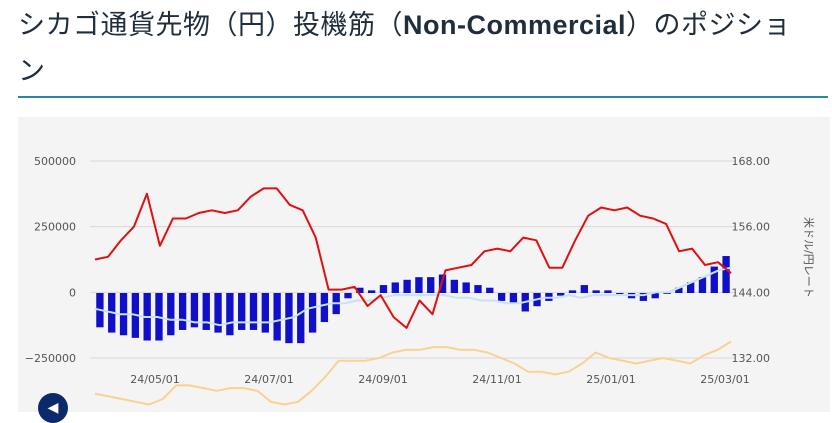 This screenshot has height=423, width=832. I want to click on x-tick-label: 24/07/01, so click(268, 379).